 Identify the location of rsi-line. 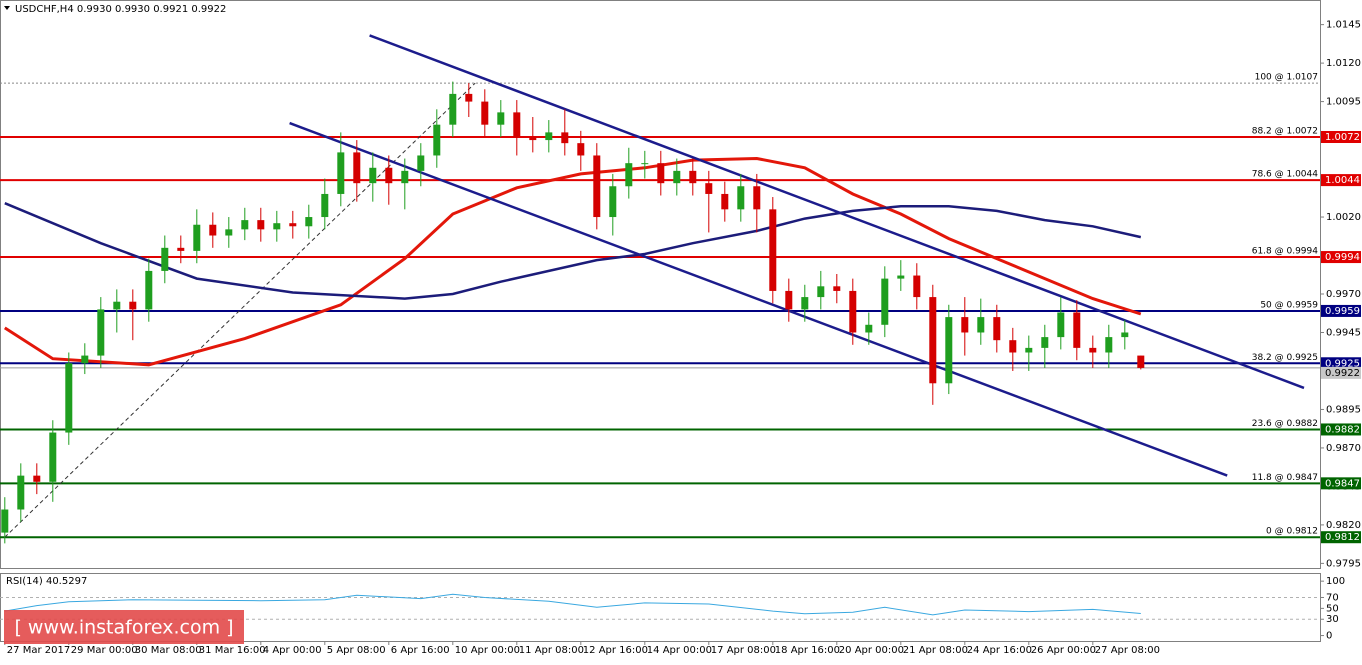
(572, 604).